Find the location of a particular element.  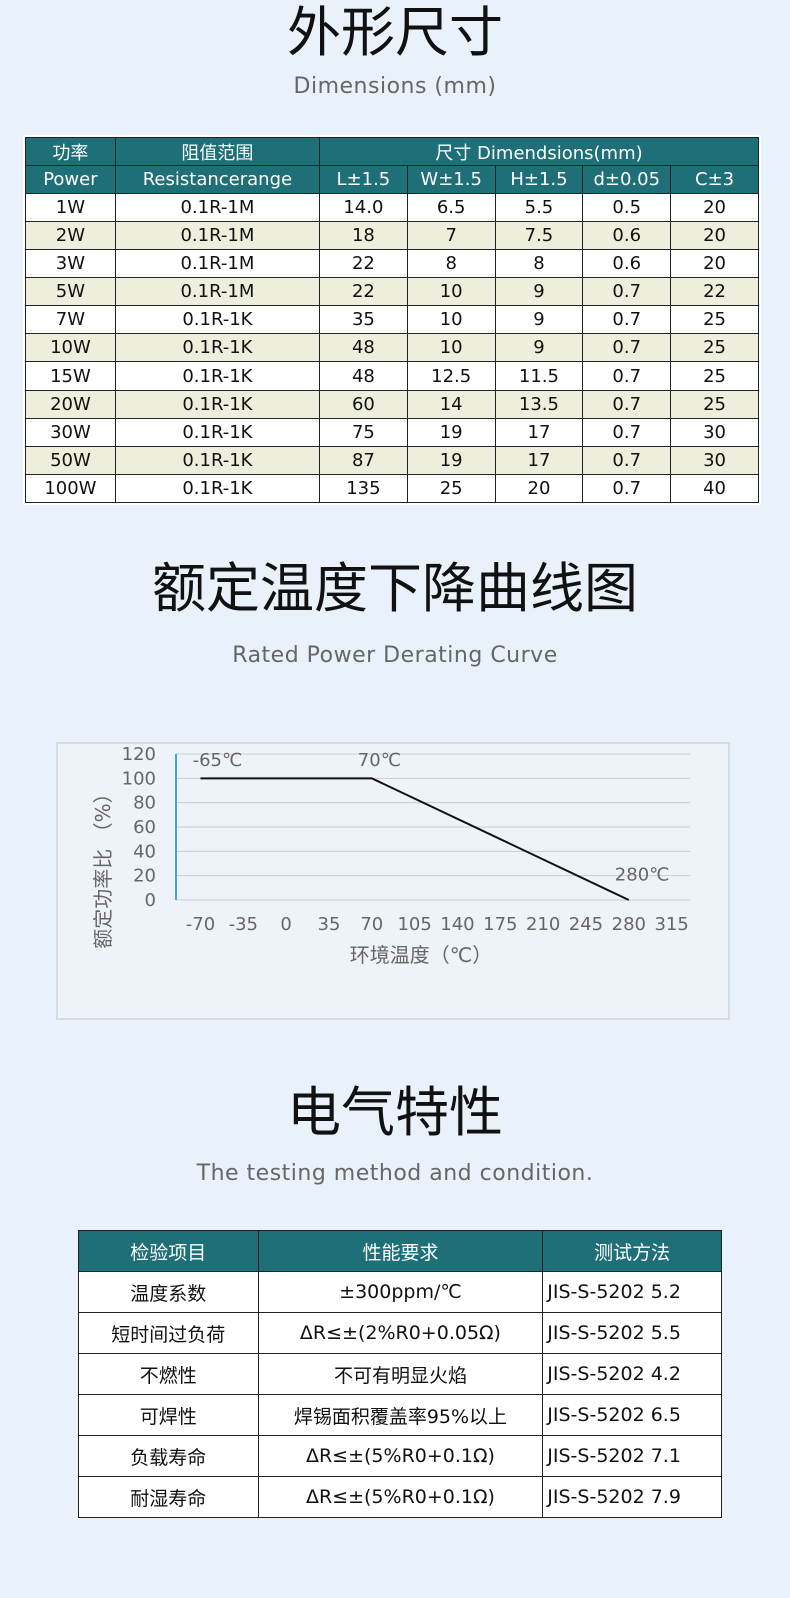

table-cell: 8 is located at coordinates (539, 264).